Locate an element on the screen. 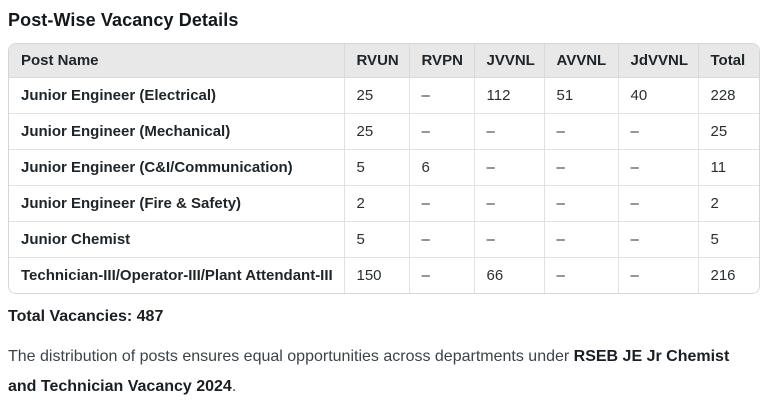 This screenshot has height=404, width=768. vacancy-count-cell: 6 is located at coordinates (442, 167).